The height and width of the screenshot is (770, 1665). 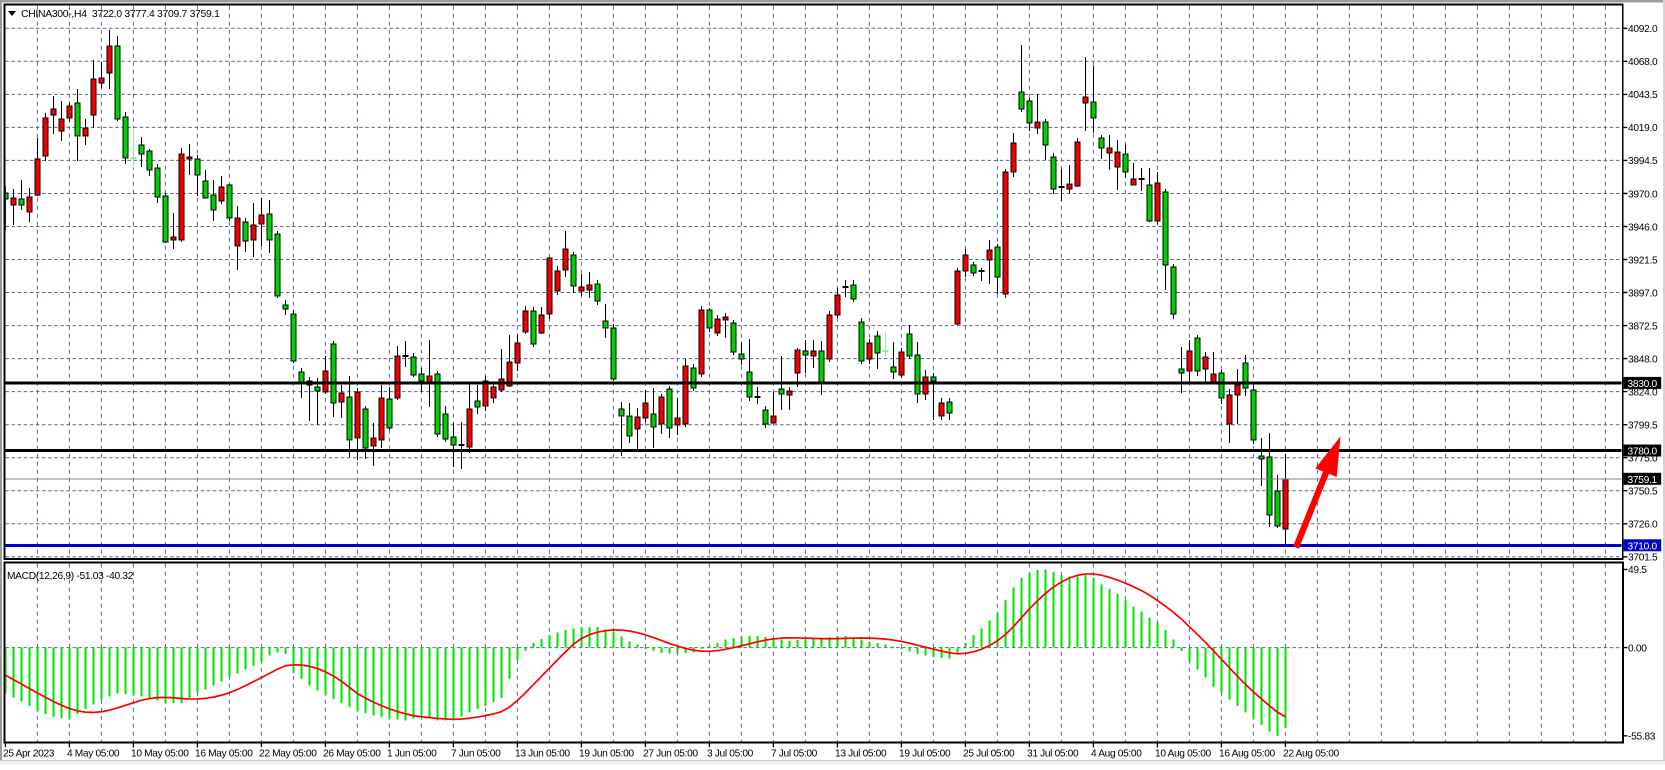 I want to click on svg-text: 31 Jul 05:00, so click(x=1053, y=754).